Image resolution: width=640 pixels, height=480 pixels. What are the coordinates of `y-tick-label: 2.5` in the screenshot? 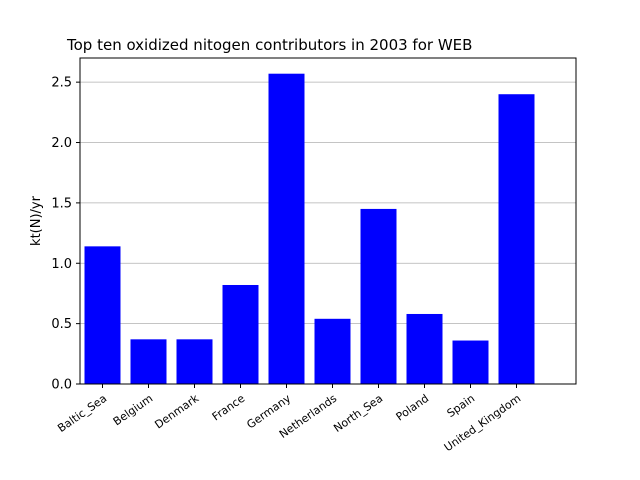 It's located at (61, 83).